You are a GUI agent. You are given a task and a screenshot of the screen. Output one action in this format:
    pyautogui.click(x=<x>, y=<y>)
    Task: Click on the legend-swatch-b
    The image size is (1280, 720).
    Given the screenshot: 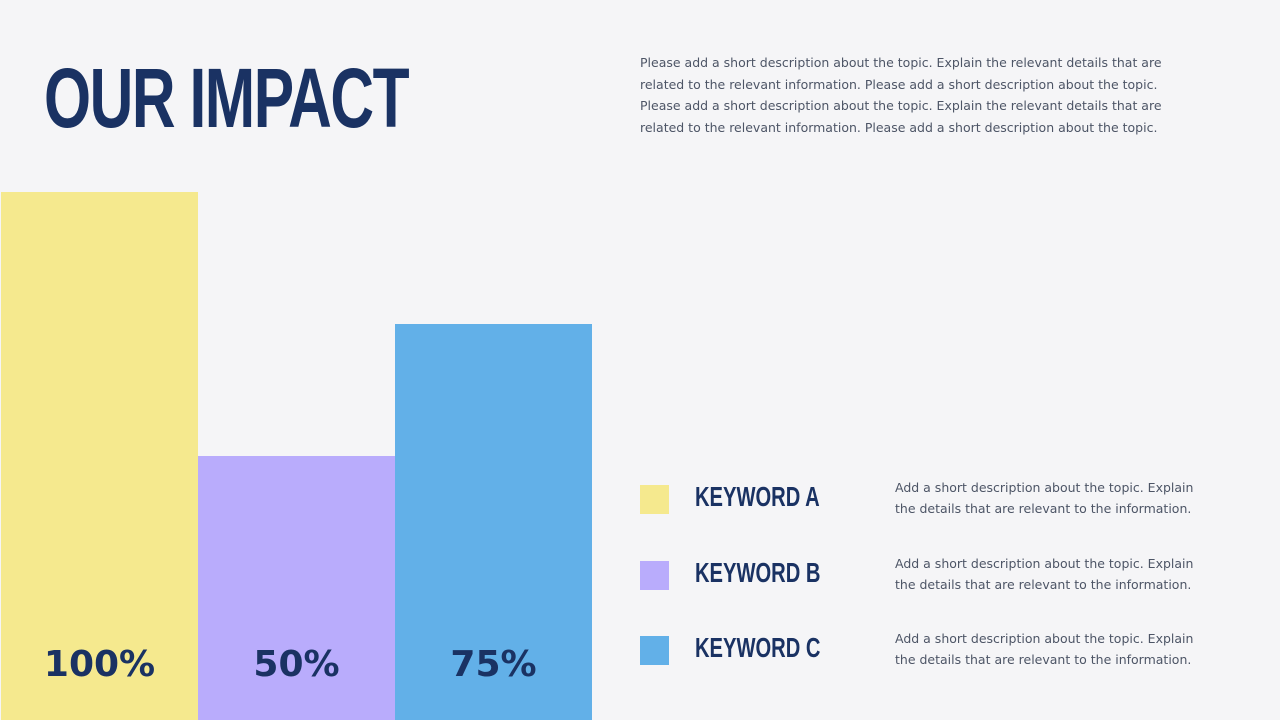 What is the action you would take?
    pyautogui.click(x=654, y=575)
    